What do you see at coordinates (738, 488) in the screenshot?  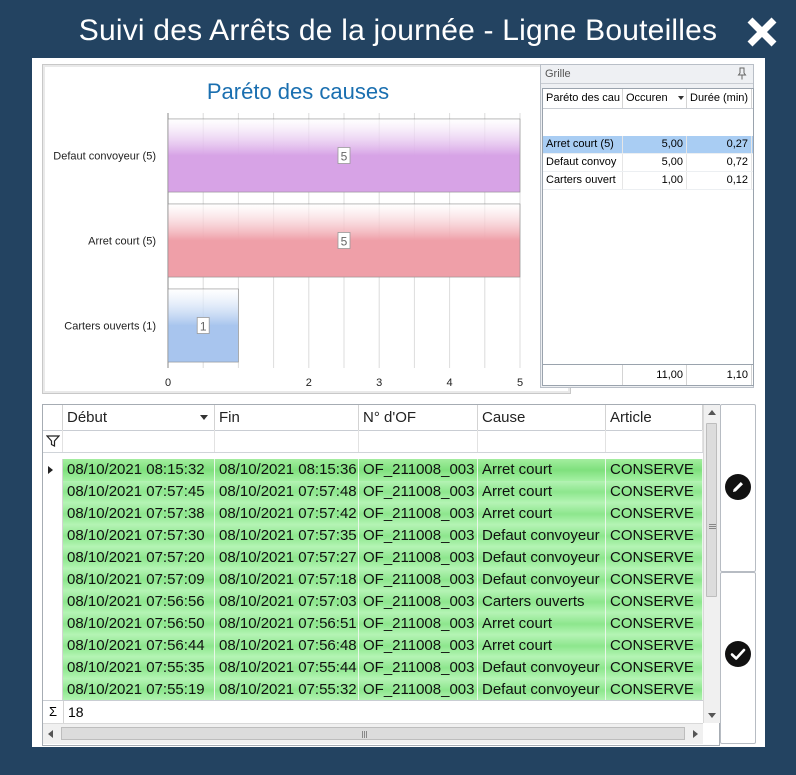 I see `edit-button` at bounding box center [738, 488].